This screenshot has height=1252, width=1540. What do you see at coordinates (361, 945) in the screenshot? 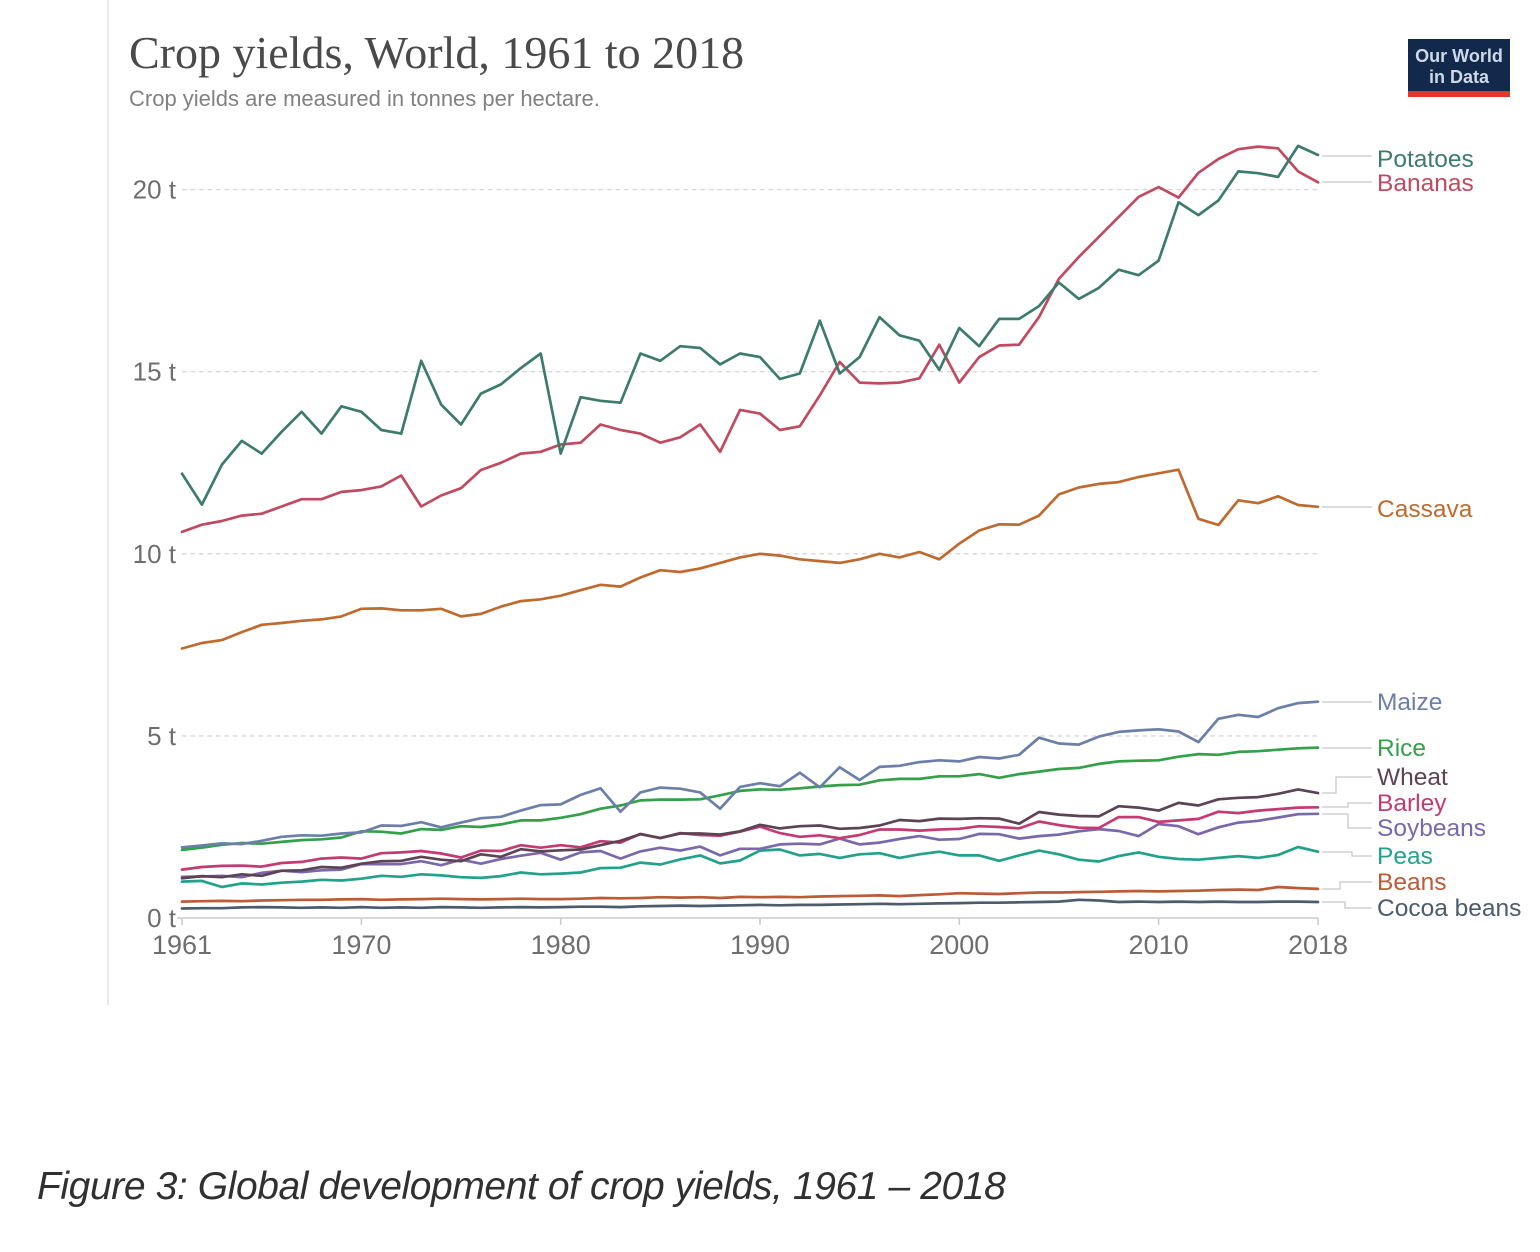
I see `svg-text: 1970` at bounding box center [361, 945].